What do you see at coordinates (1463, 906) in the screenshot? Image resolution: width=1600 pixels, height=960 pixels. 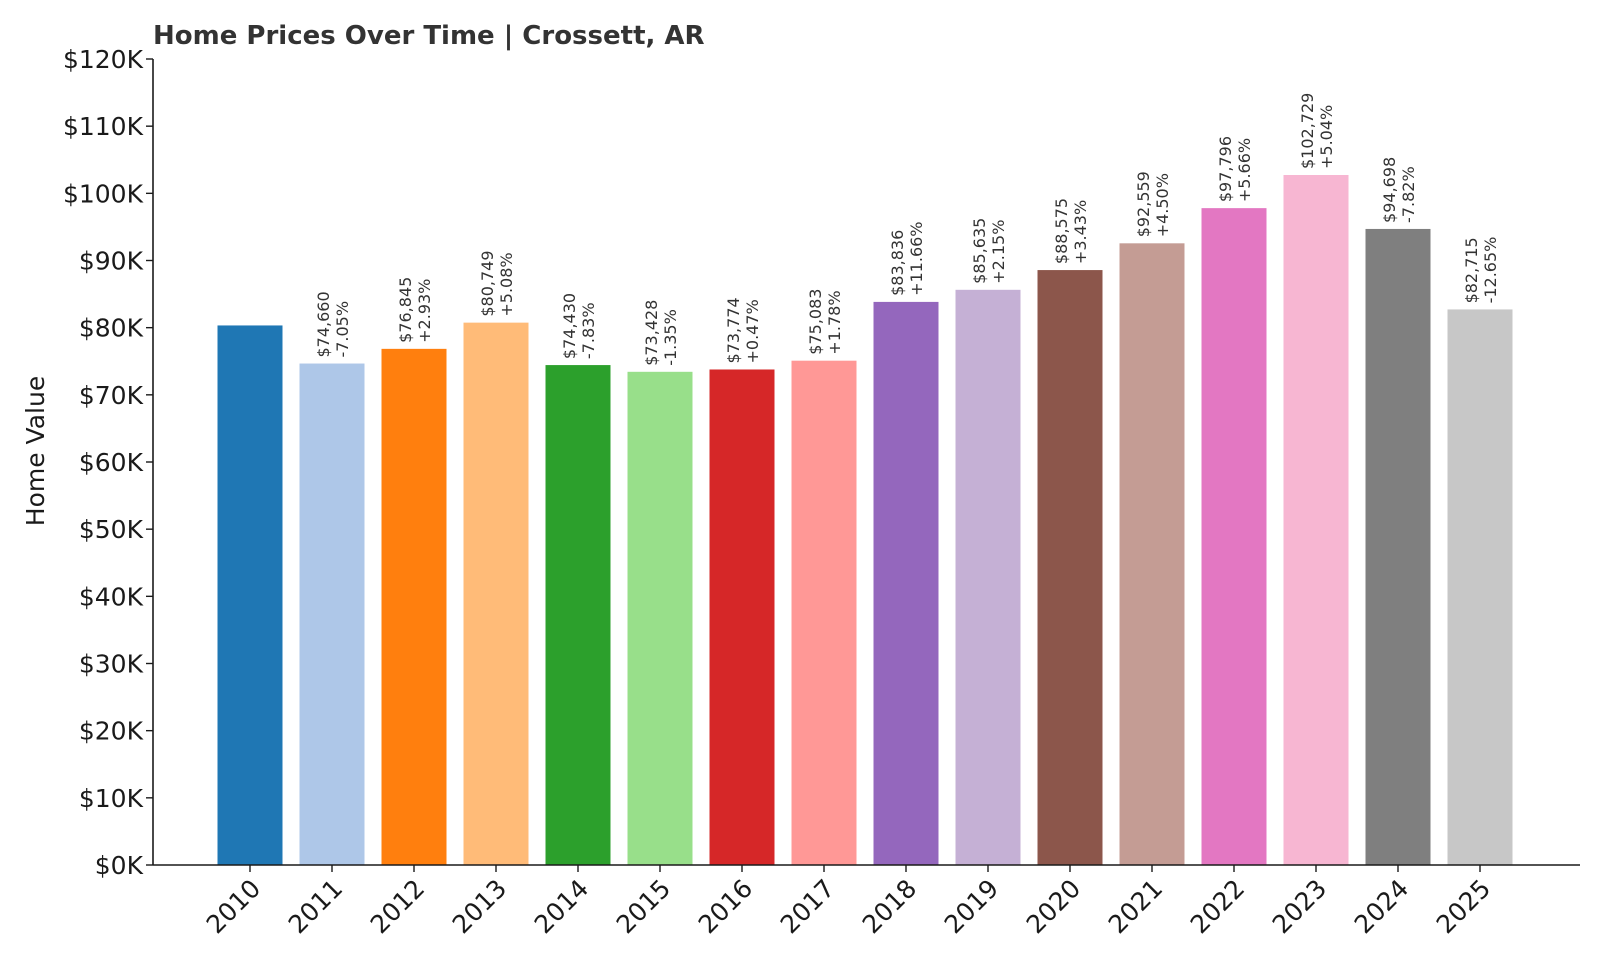 I see `x-tick-label: 2025` at bounding box center [1463, 906].